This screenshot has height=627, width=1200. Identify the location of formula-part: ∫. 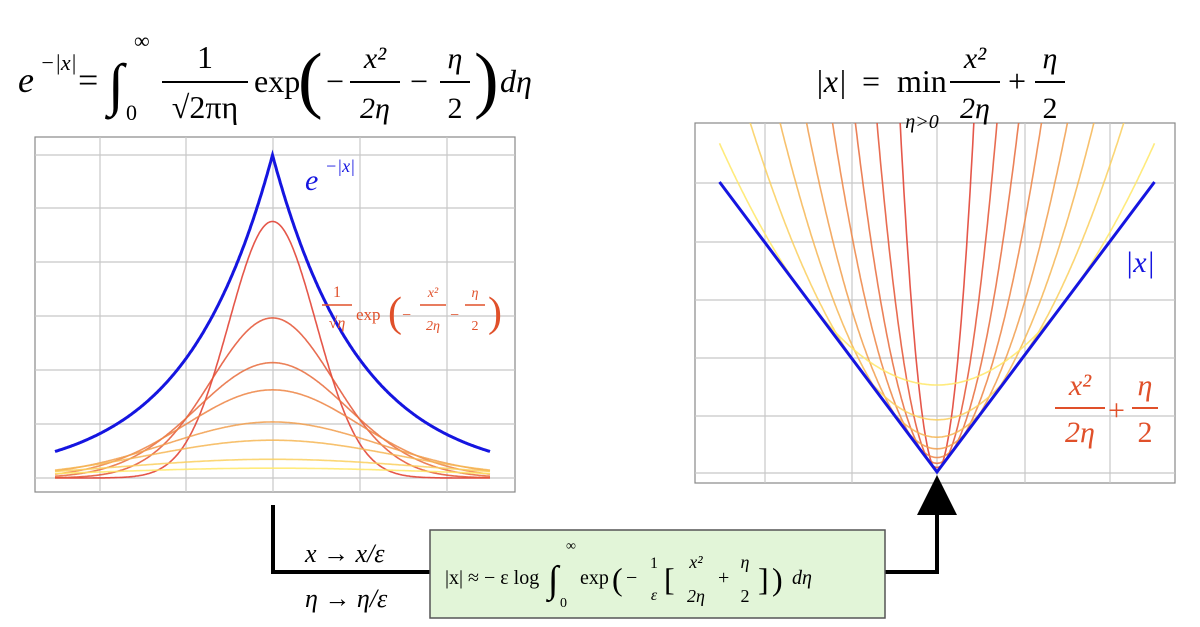
(115, 86).